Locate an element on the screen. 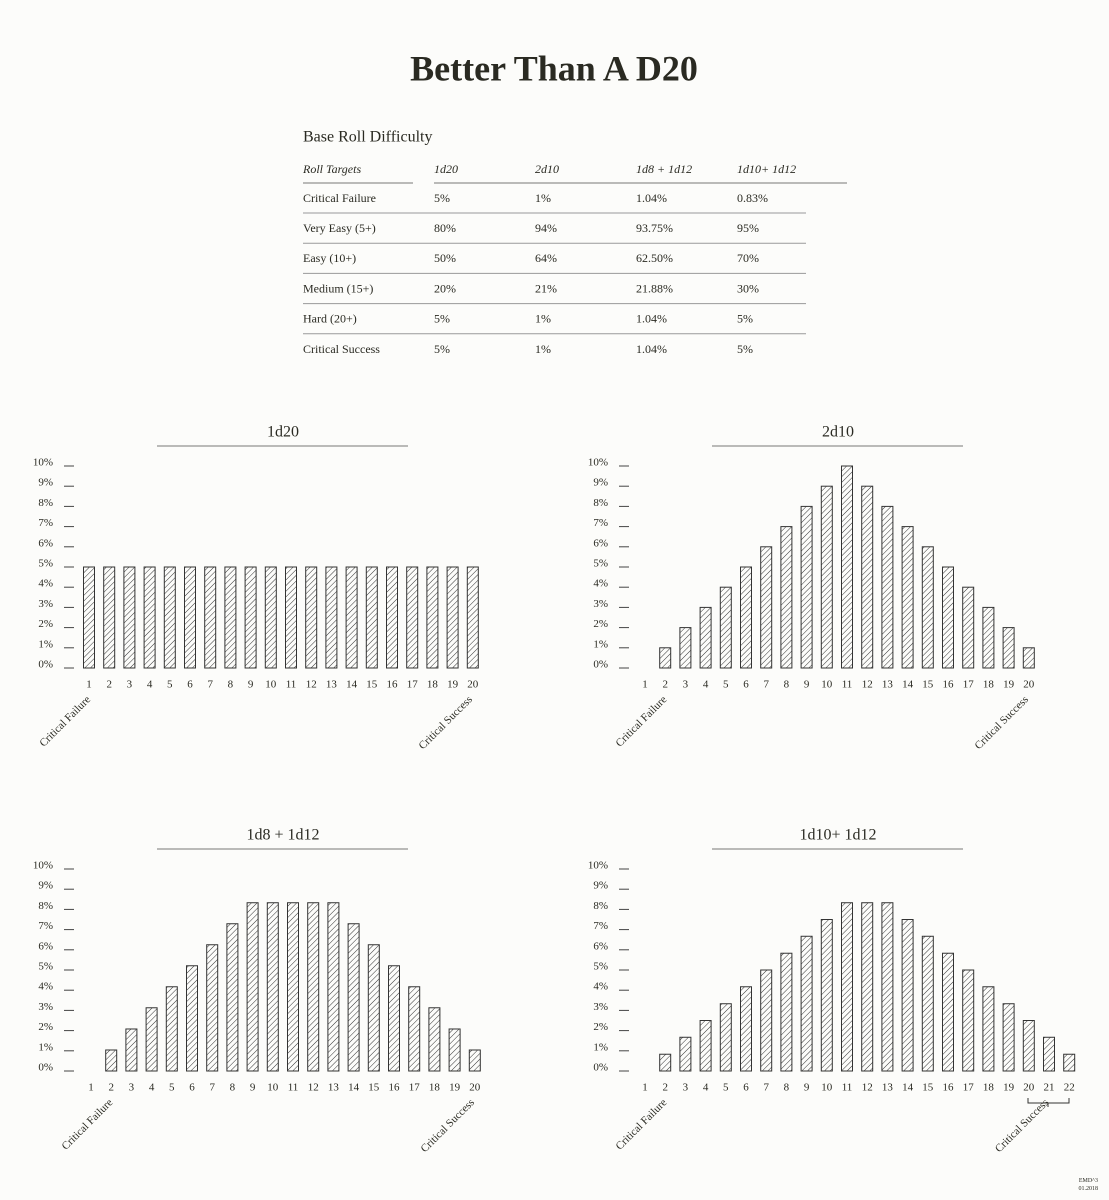 The width and height of the screenshot is (1109, 1200). y-tick-label: 0% is located at coordinates (45, 665).